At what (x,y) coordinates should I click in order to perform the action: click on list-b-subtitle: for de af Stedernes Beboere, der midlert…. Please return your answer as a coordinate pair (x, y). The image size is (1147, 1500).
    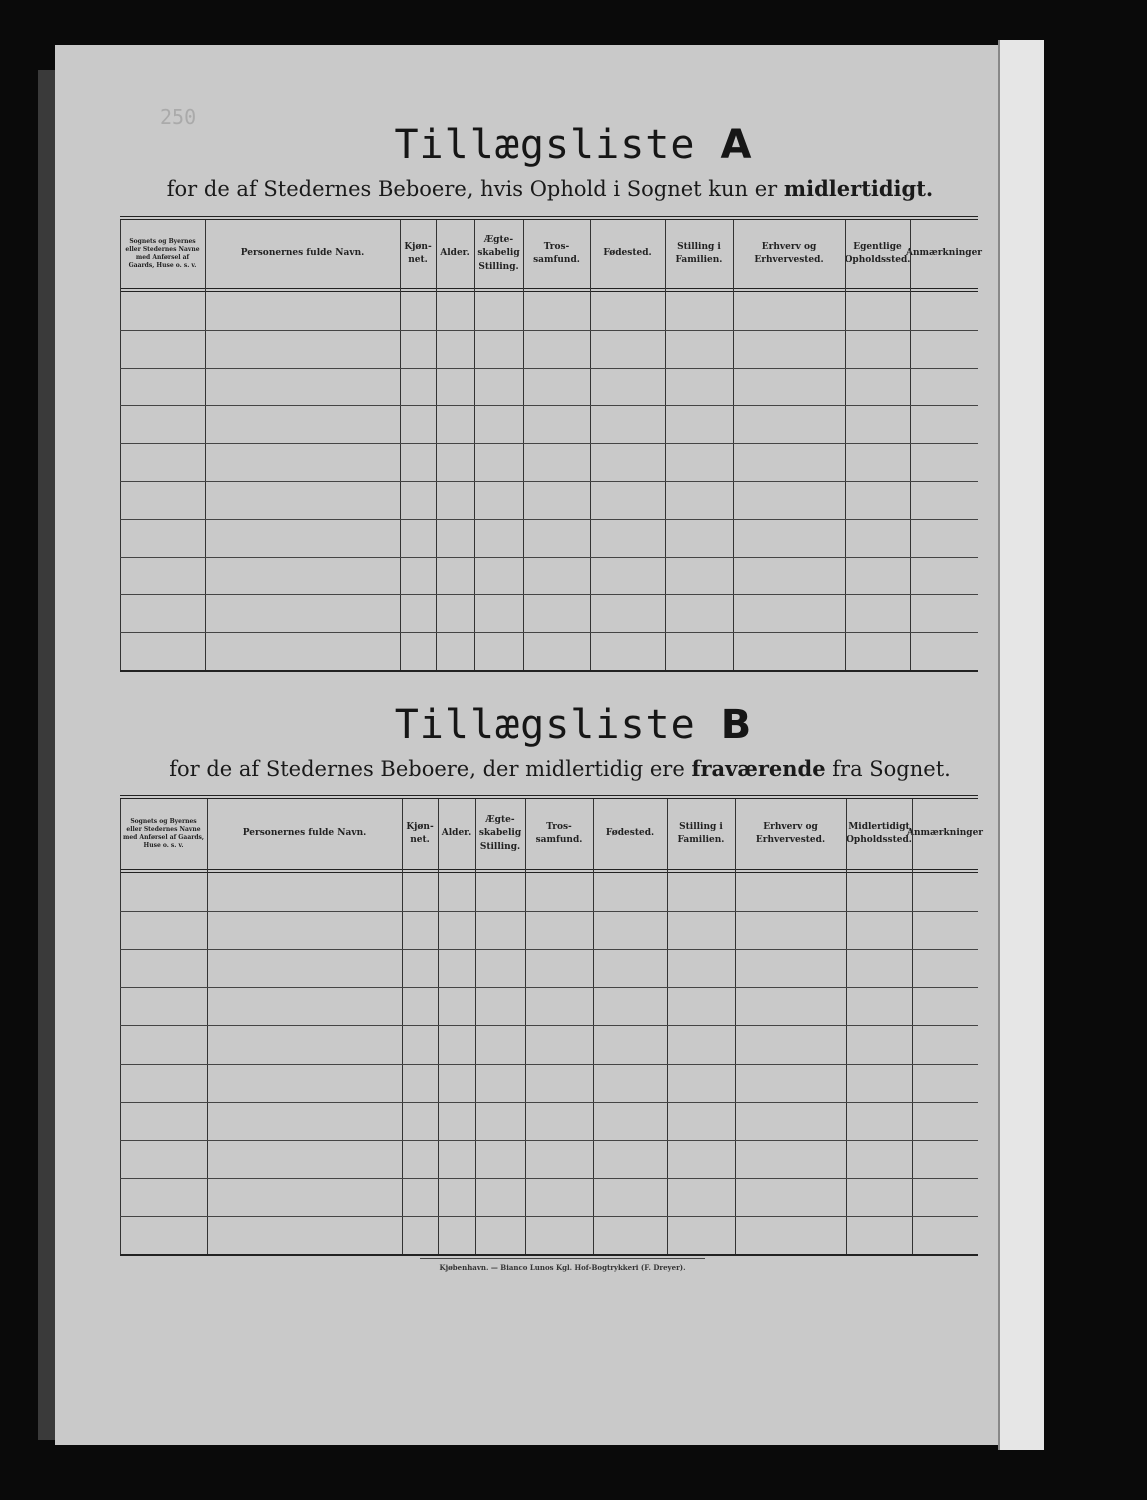
    Looking at the image, I should click on (560, 768).